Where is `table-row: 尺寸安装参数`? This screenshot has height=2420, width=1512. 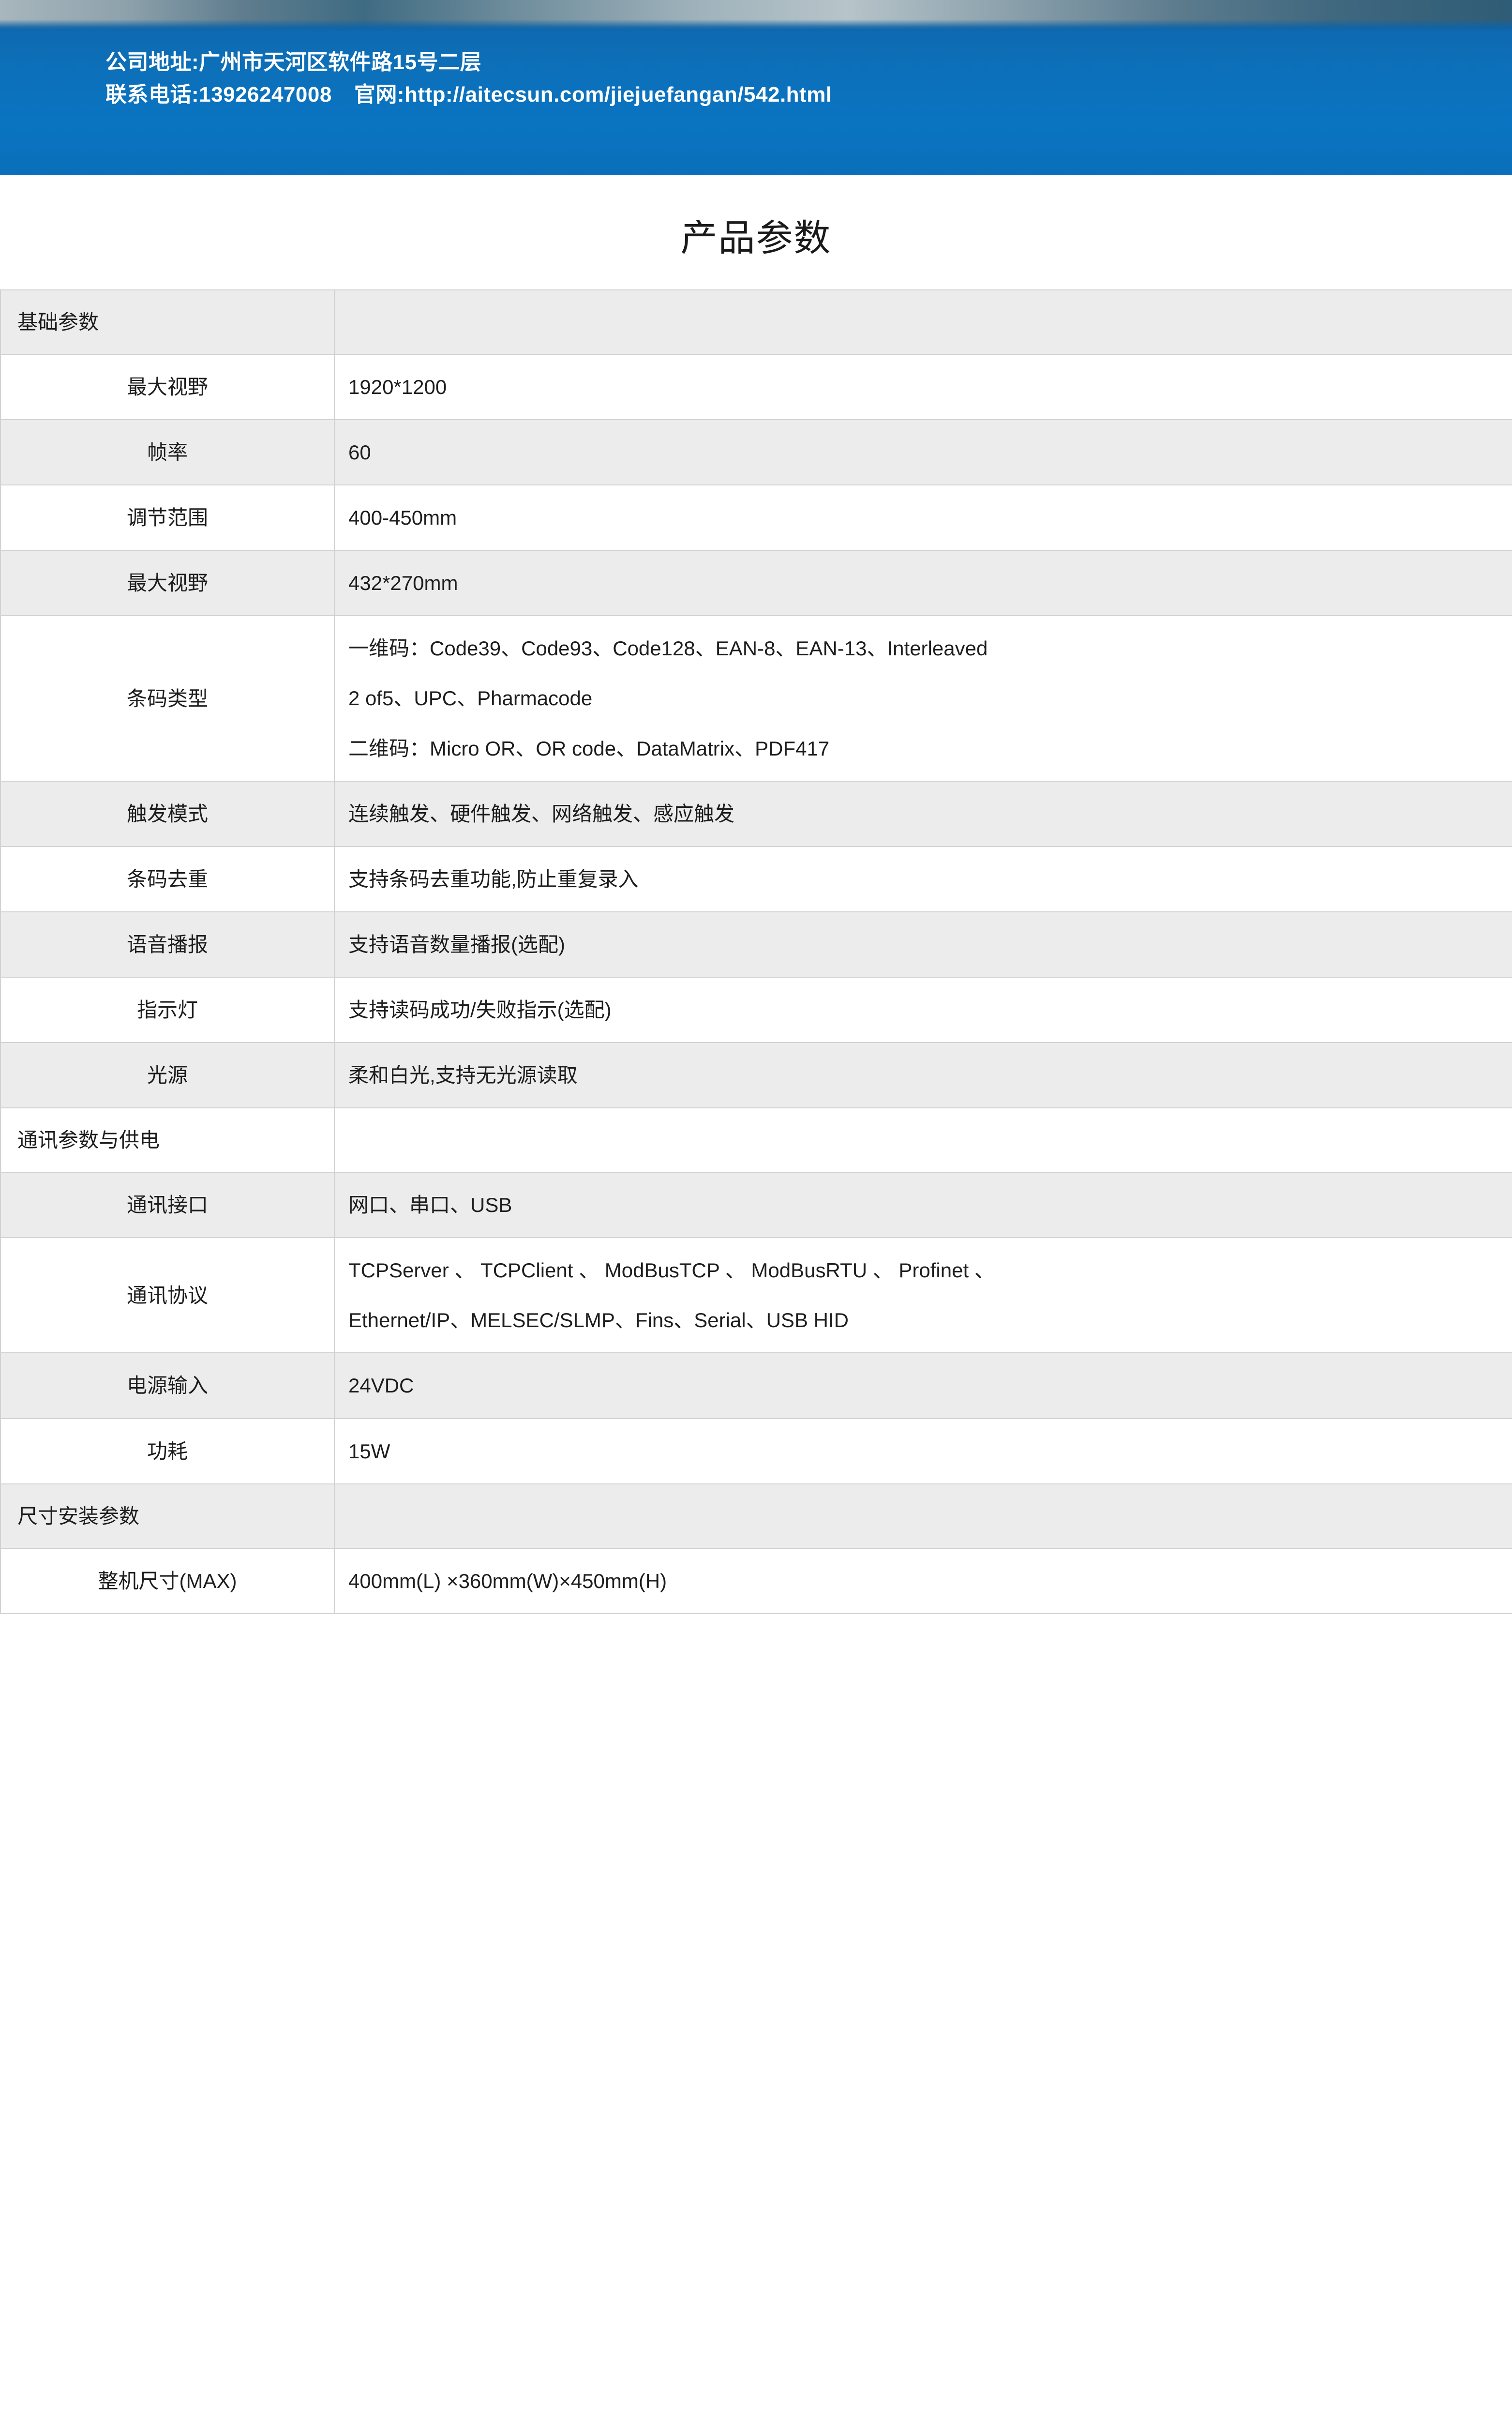
table-row: 尺寸安装参数 is located at coordinates (756, 1516).